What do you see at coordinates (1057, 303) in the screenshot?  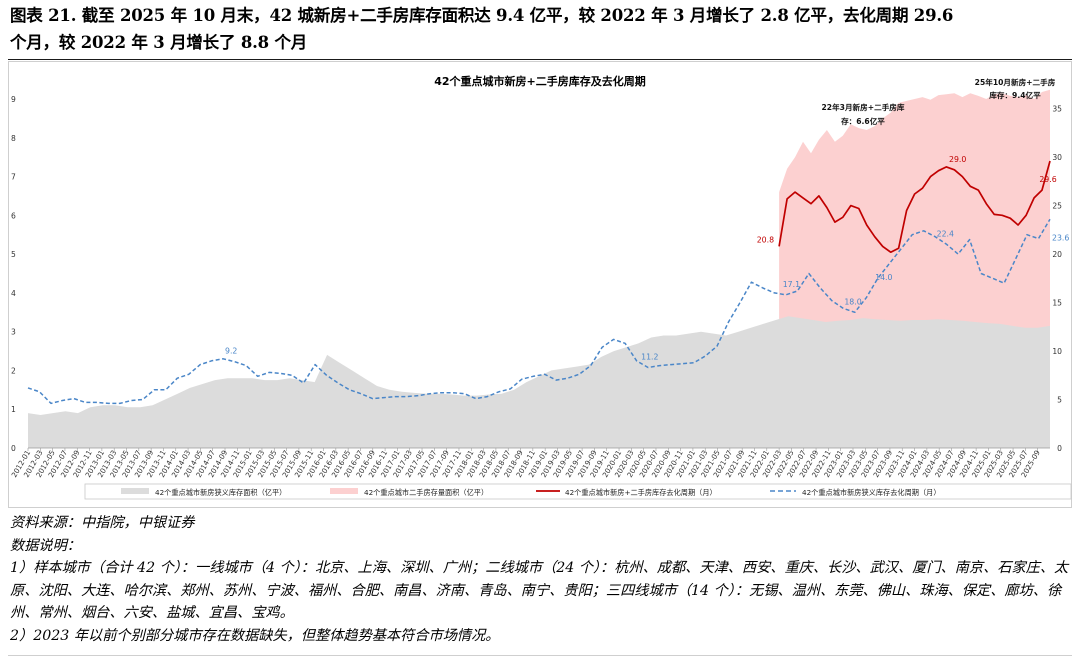 I see `y-right-tick: 15` at bounding box center [1057, 303].